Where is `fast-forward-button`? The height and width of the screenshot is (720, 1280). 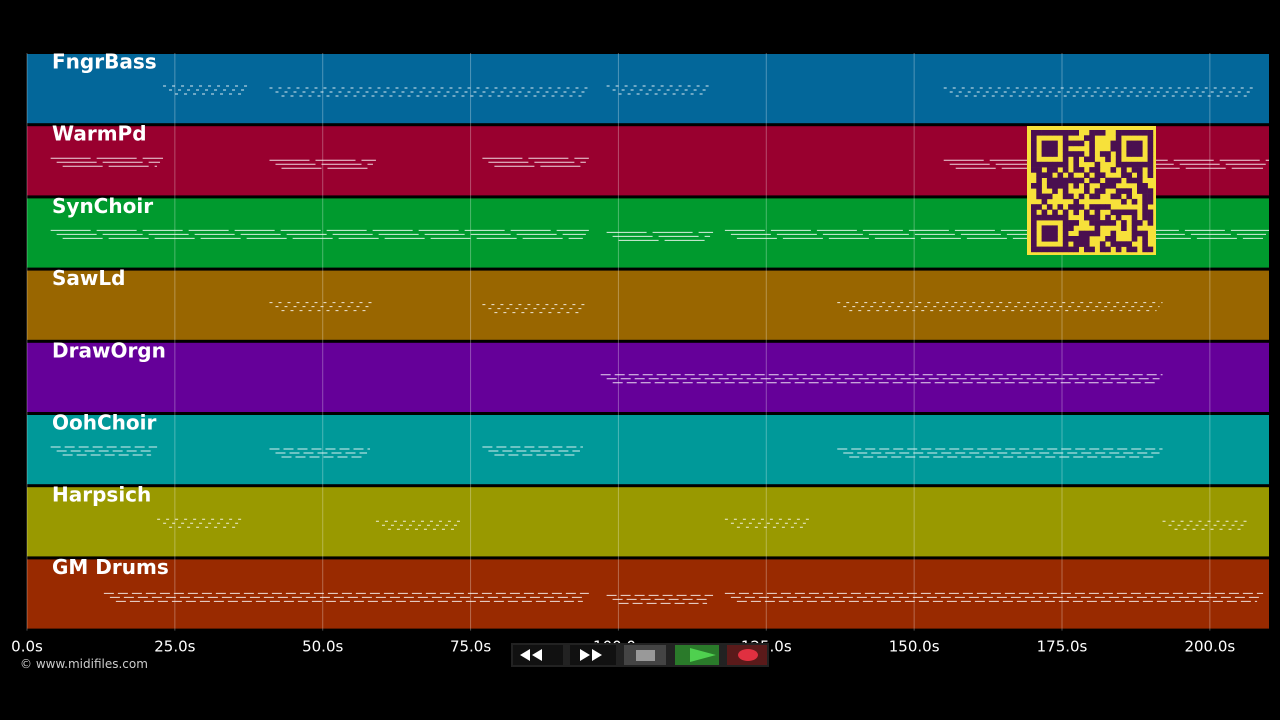
fast-forward-button is located at coordinates (593, 655).